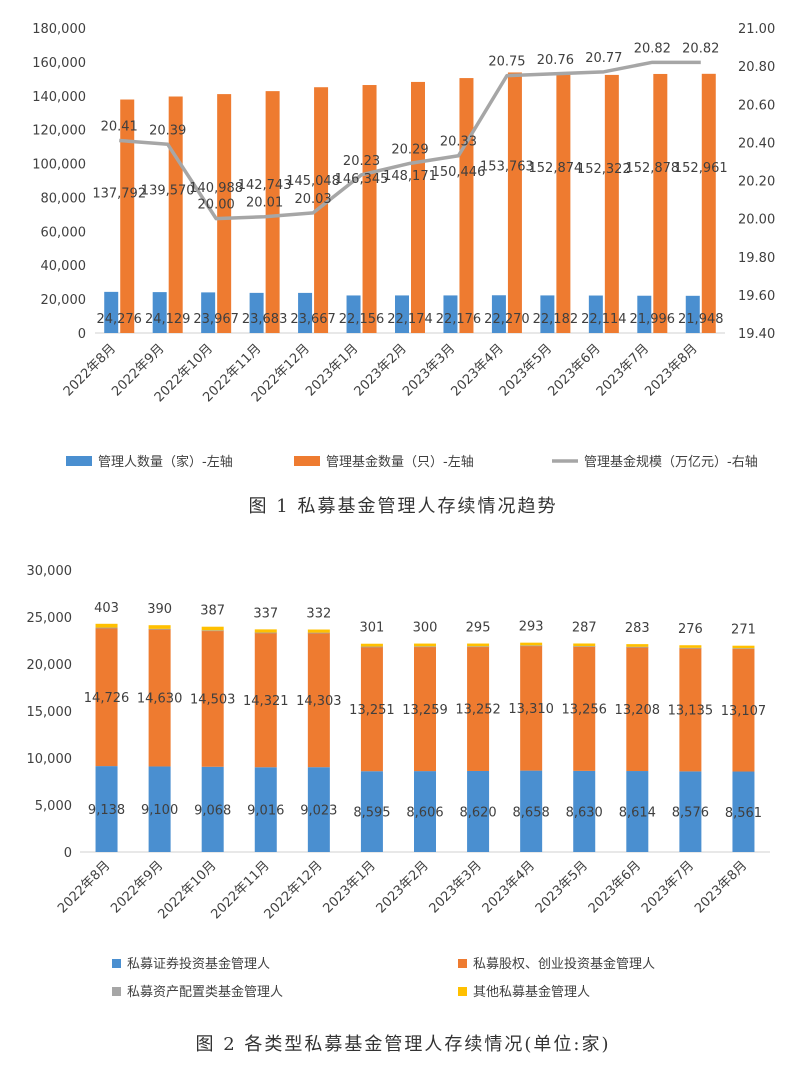 Image resolution: width=806 pixels, height=1068 pixels. What do you see at coordinates (531, 812) in the screenshot?
I see `chart-2-label-securities: 8,658` at bounding box center [531, 812].